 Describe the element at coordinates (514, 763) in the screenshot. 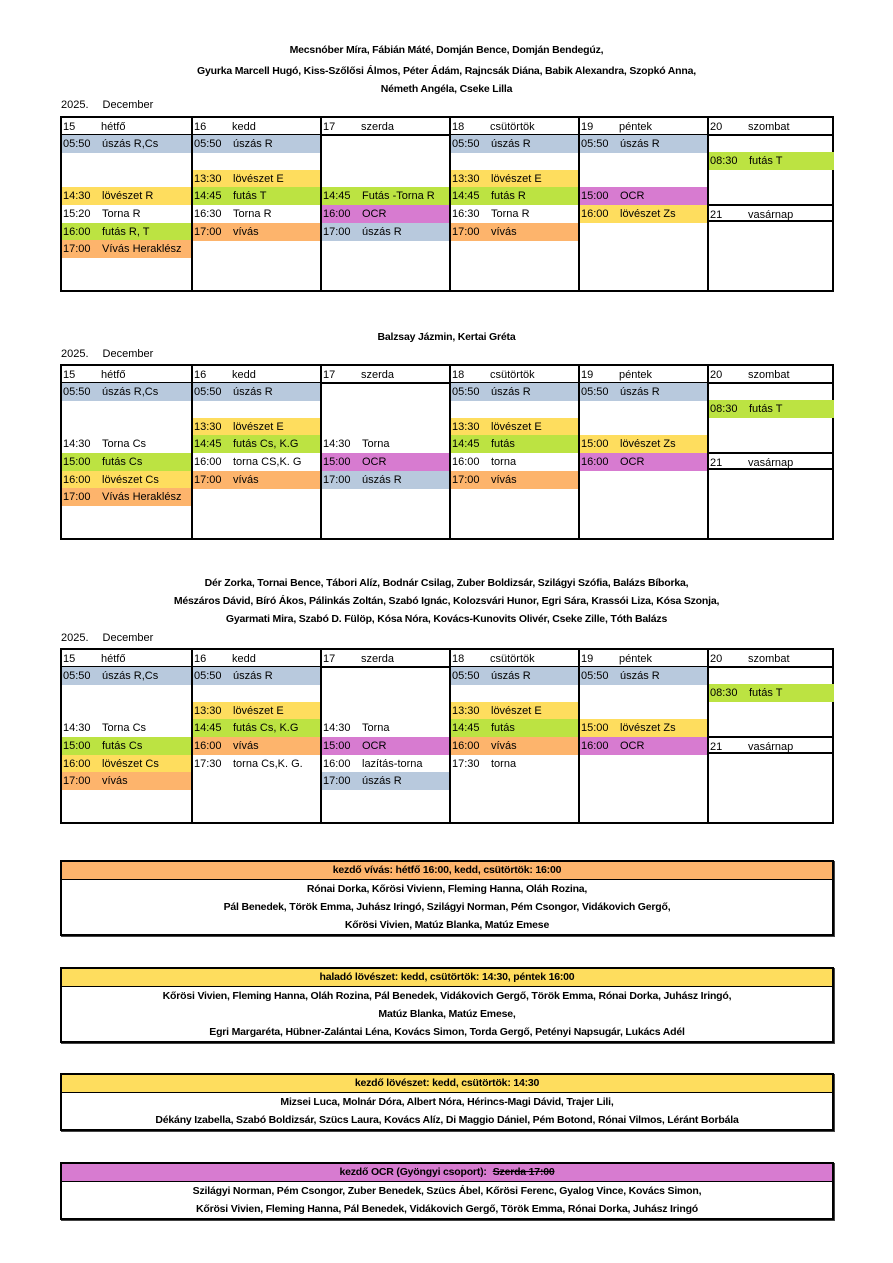

I see `schedule-entry: 17:30 torna` at that location.